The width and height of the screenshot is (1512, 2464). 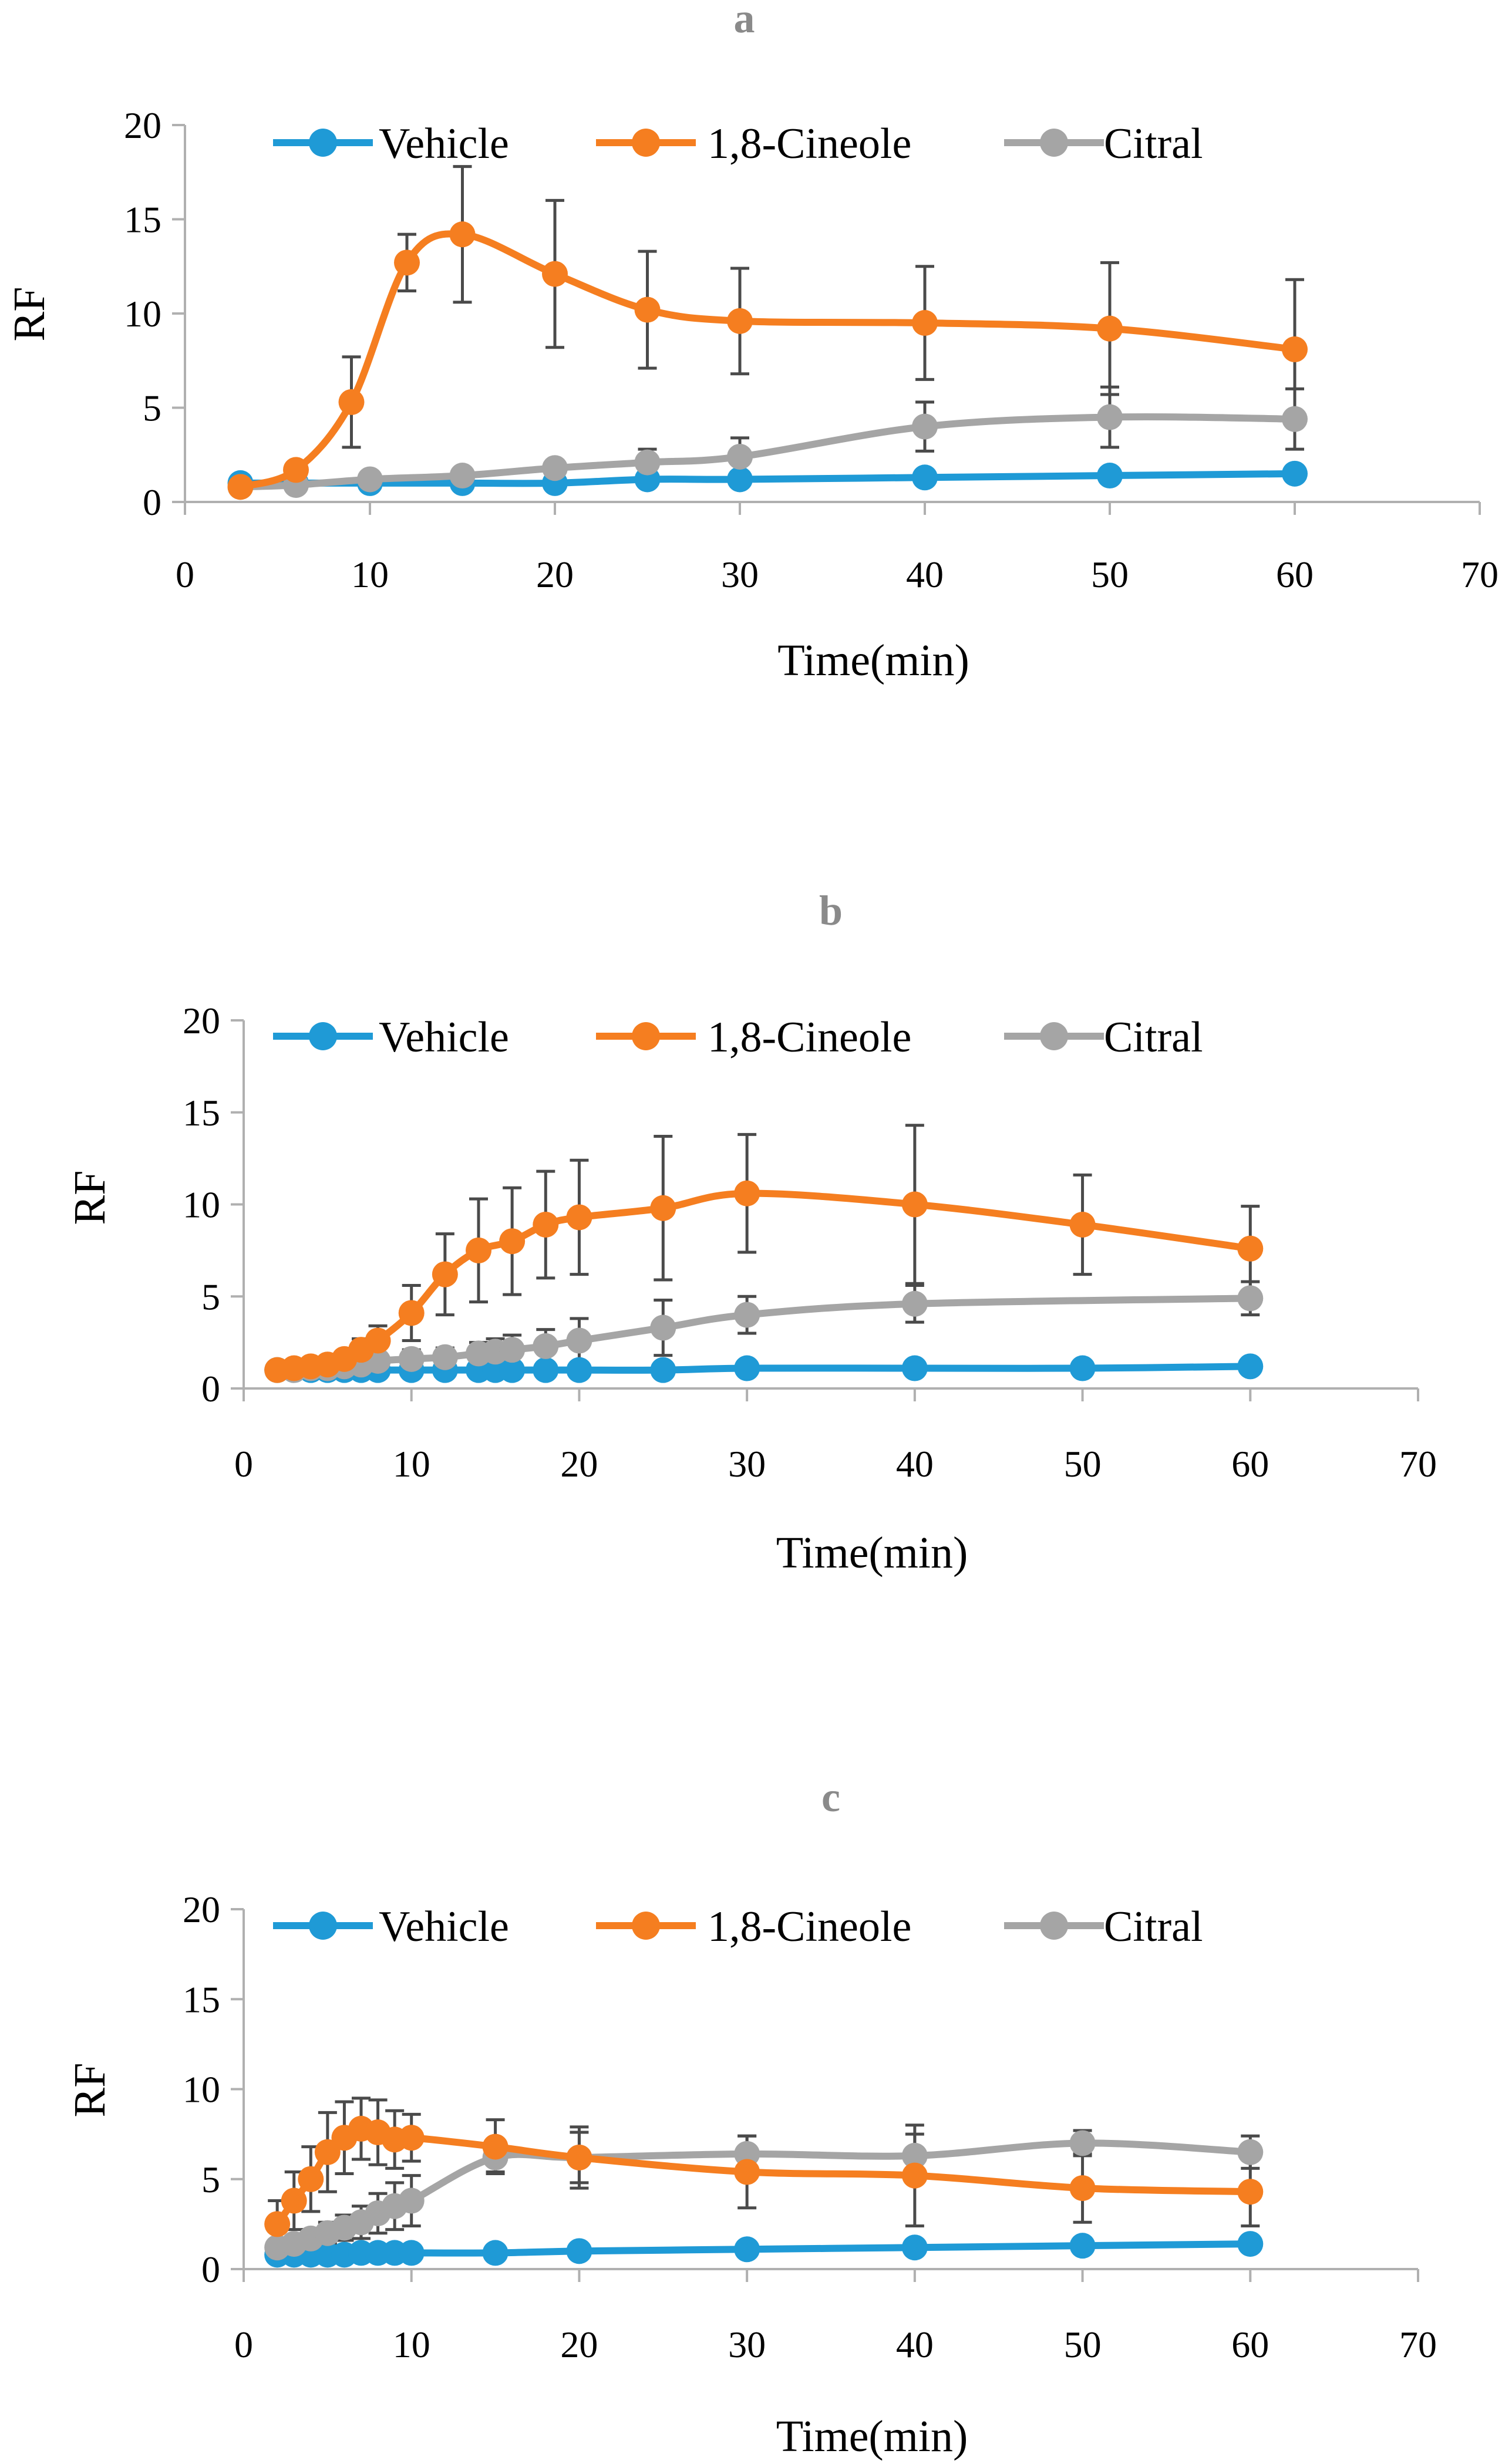 I want to click on y-tick-label: 5, so click(x=210, y=1297).